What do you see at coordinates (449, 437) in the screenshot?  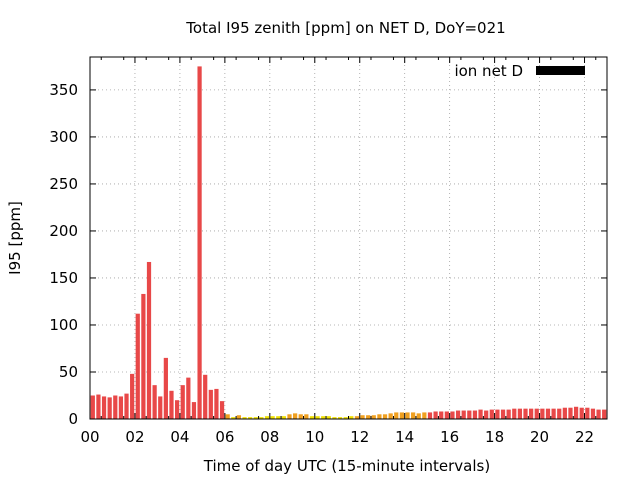 I see `x-tick-label: 16` at bounding box center [449, 437].